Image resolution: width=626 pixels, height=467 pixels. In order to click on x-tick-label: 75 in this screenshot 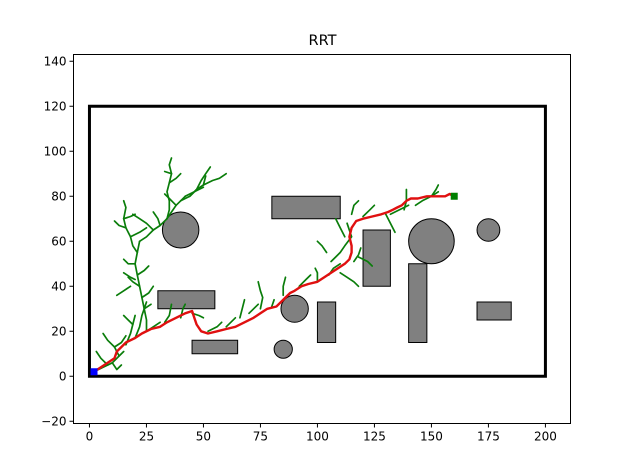, I will do `click(260, 437)`.